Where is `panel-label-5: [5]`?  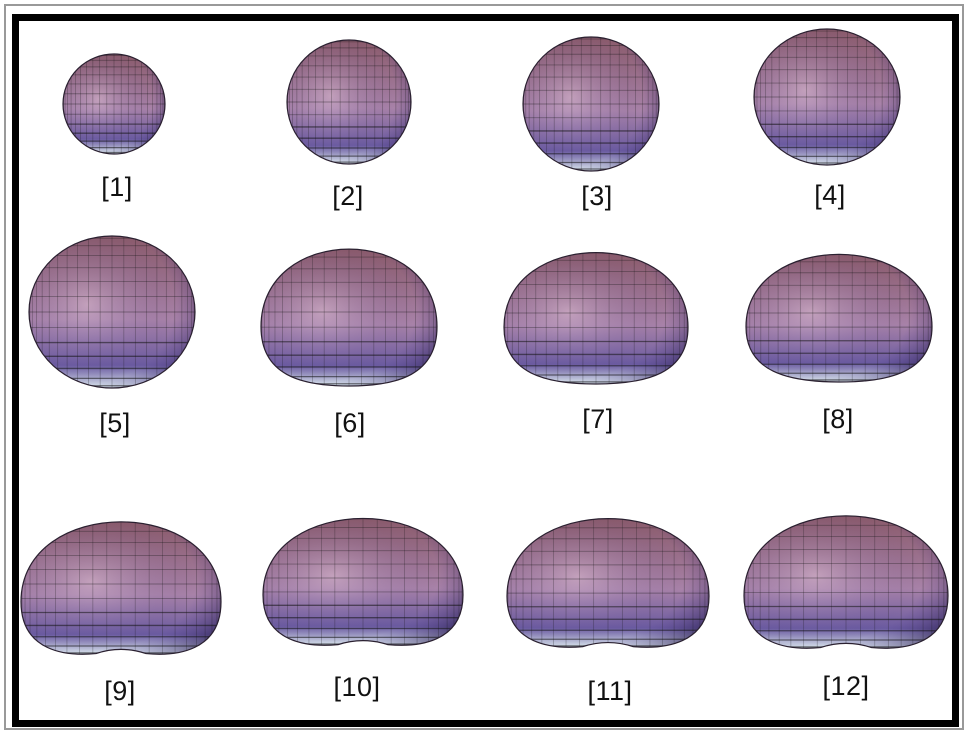 panel-label-5: [5] is located at coordinates (115, 423).